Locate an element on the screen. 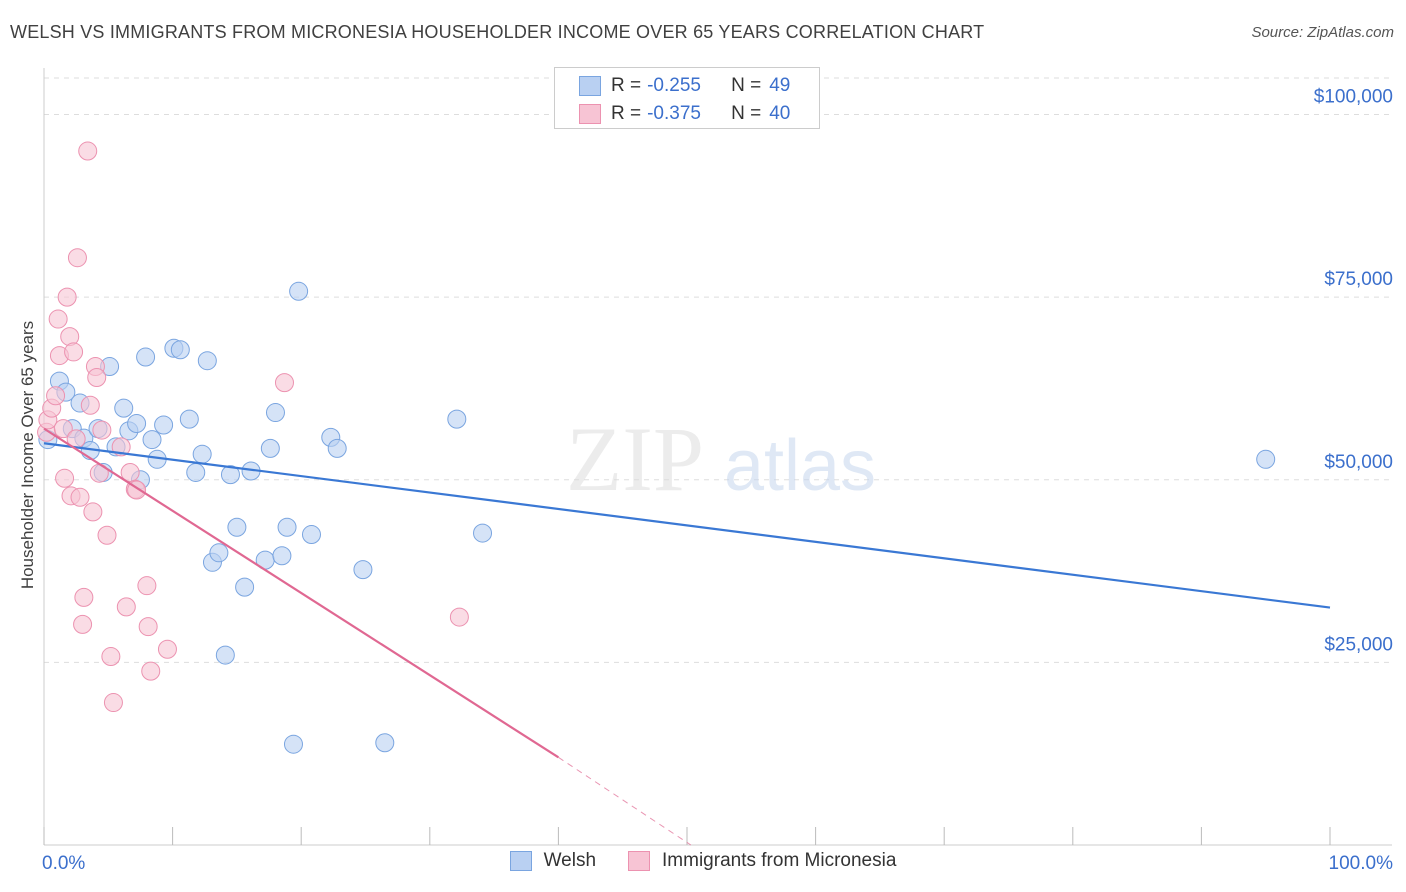  y-tick-label: $75,000 is located at coordinates (1358, 279).